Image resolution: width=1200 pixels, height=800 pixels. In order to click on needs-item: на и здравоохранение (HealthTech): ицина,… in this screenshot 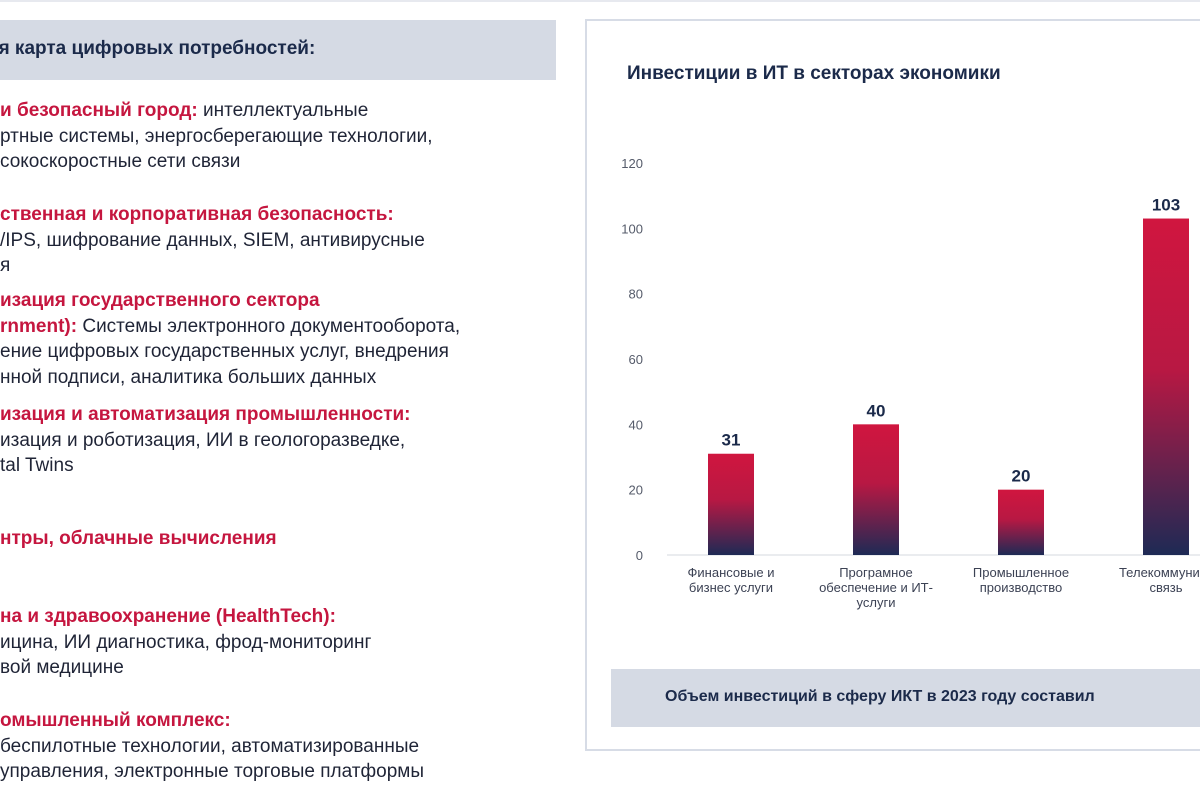, I will do `click(290, 642)`.